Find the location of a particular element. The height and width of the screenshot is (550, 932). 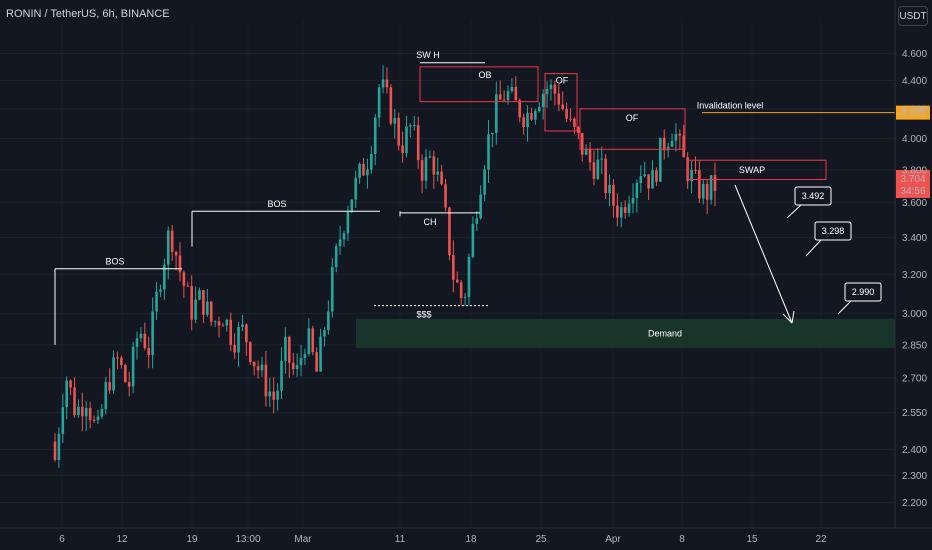

demand-label: Demand is located at coordinates (665, 333).